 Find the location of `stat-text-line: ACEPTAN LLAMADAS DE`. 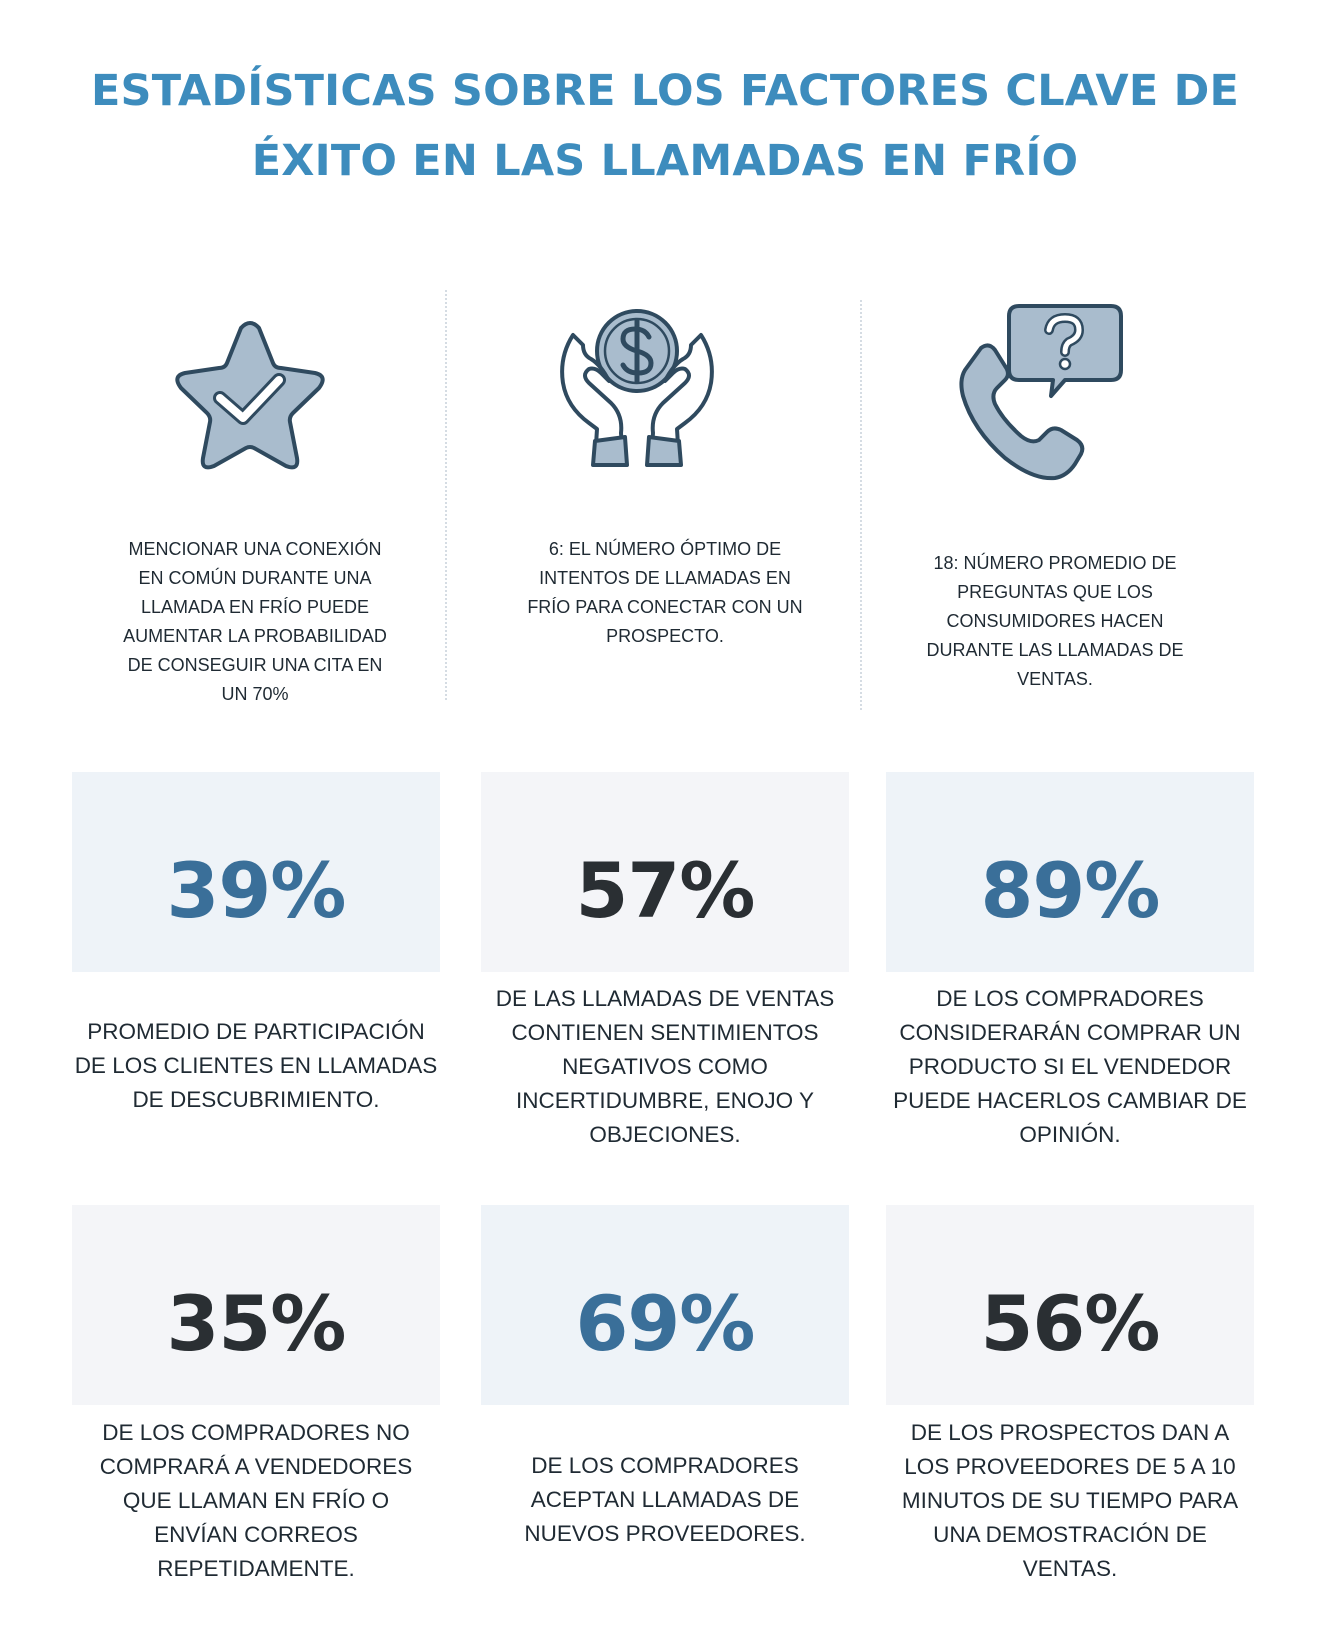

stat-text-line: ACEPTAN LLAMADAS DE is located at coordinates (665, 1499).